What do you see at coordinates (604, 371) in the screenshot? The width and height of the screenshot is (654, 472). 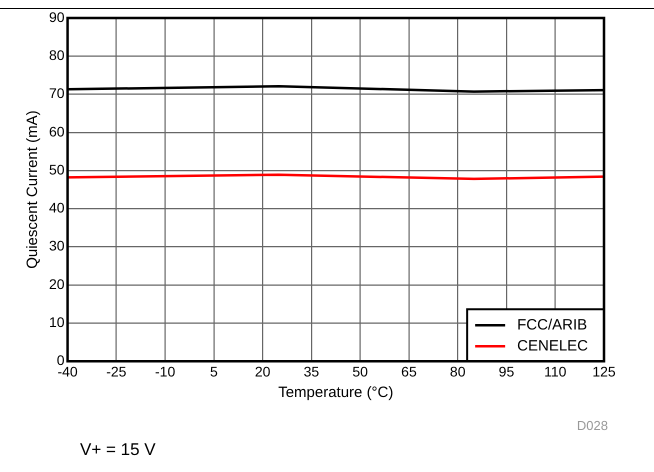 I see `x-tick-label: 125` at bounding box center [604, 371].